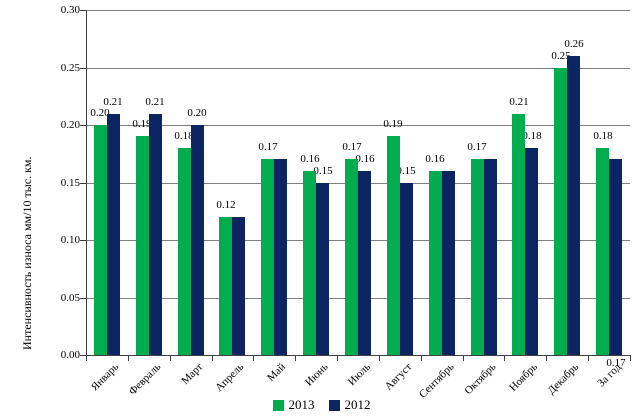 The width and height of the screenshot is (643, 420). Describe the element at coordinates (278, 405) in the screenshot. I see `legend-swatch-2013` at that location.